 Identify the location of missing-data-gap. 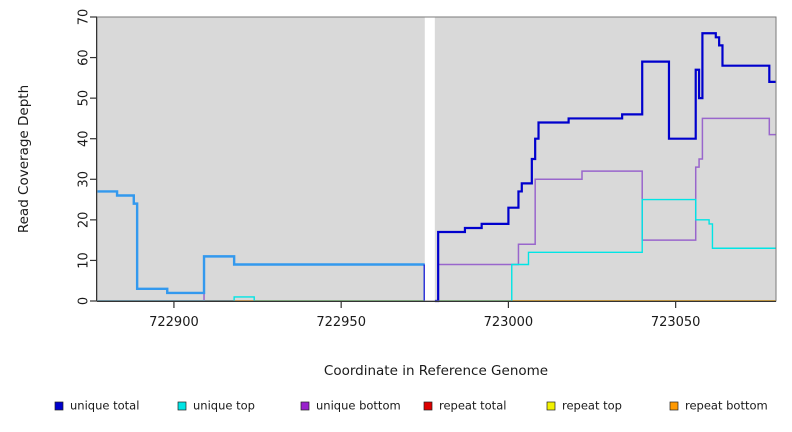
(429, 159).